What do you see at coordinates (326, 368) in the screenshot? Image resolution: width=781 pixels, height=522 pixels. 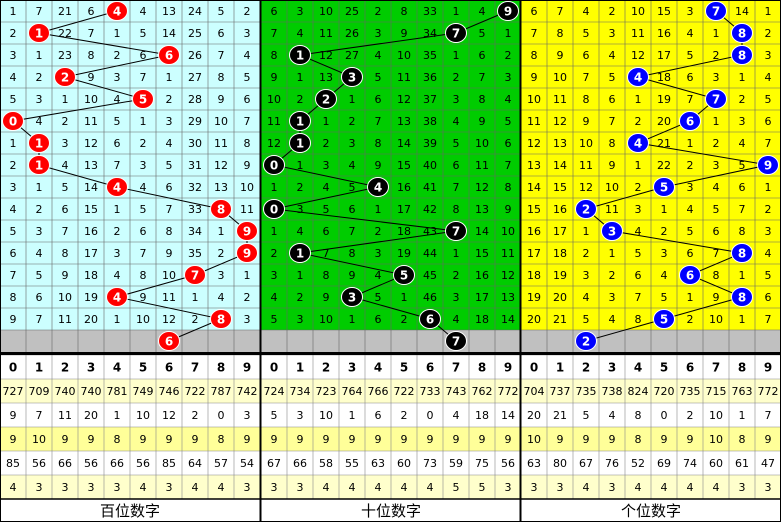 I see `digit-header: 2` at bounding box center [326, 368].